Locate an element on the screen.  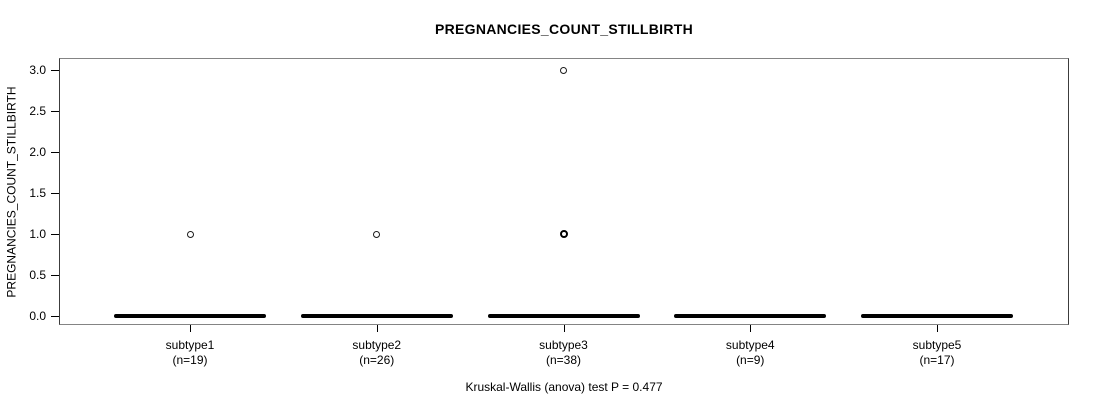
x-category-label: subtype4 (n=9) is located at coordinates (750, 353).